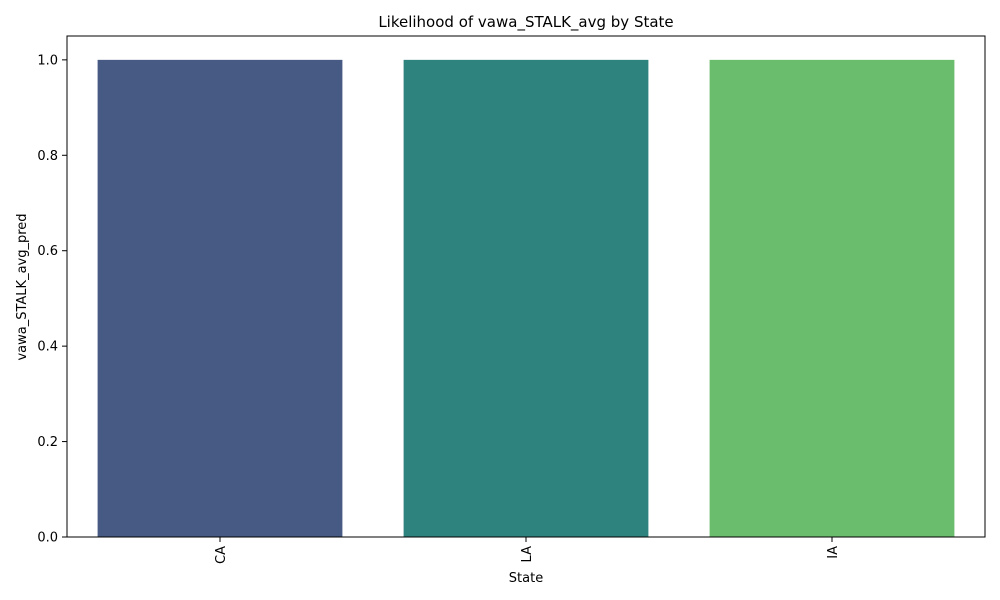  Describe the element at coordinates (833, 552) in the screenshot. I see `x-tick-label: IA` at that location.